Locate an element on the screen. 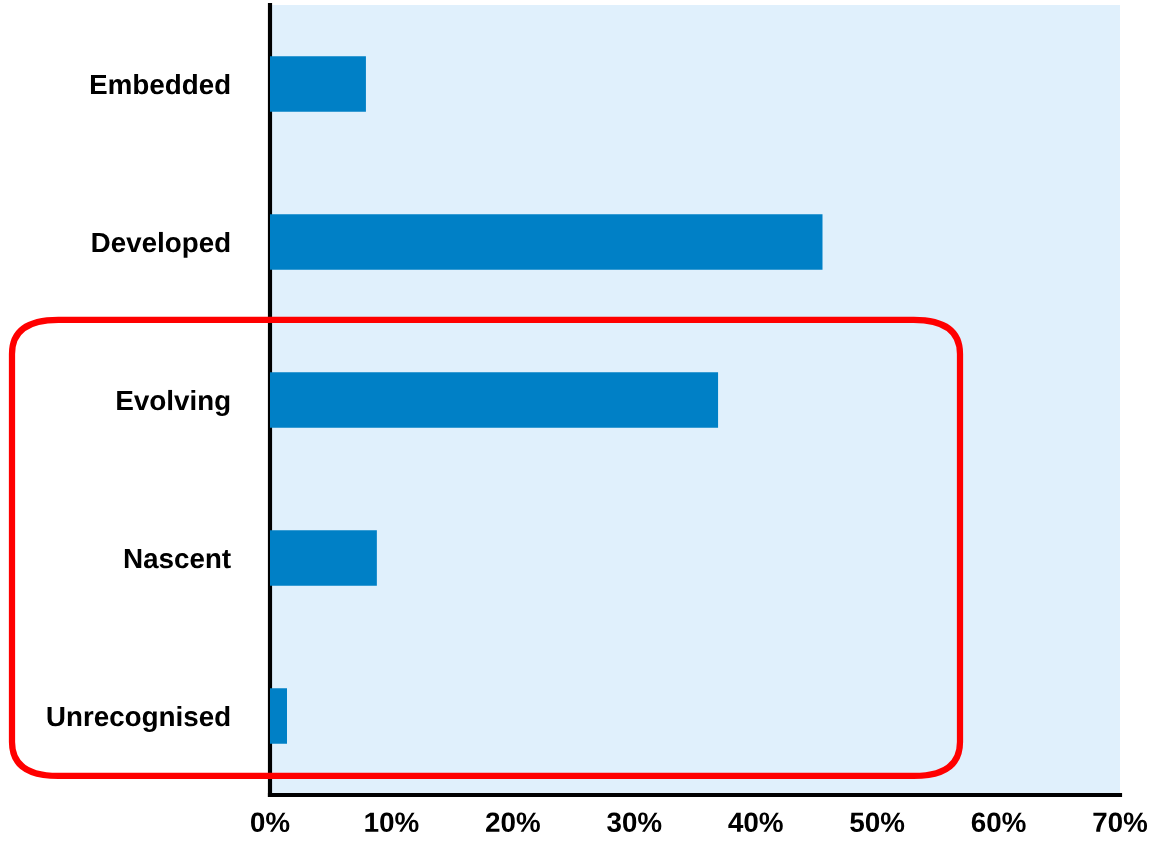 Image resolution: width=1158 pixels, height=850 pixels. y-tick-label: Nascent is located at coordinates (177, 558).